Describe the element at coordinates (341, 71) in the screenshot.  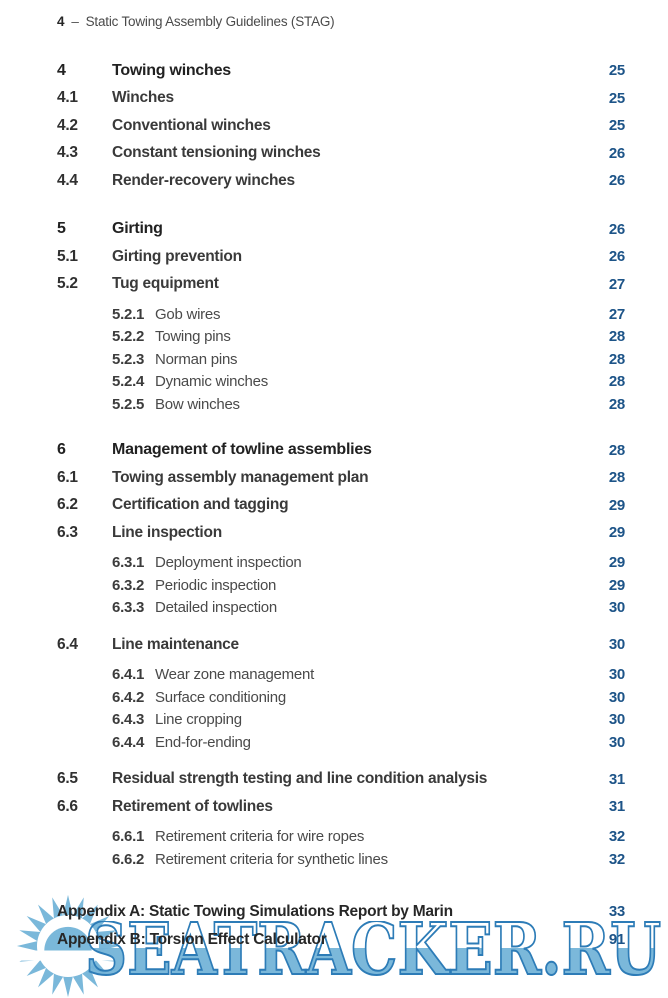
I see `toc-entry: 4 Towing winches 25` at that location.